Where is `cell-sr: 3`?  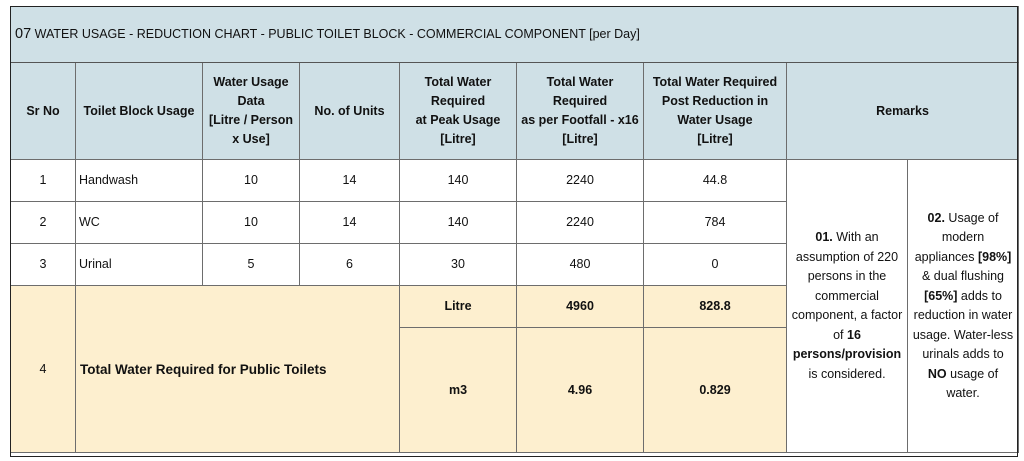 cell-sr: 3 is located at coordinates (43, 264).